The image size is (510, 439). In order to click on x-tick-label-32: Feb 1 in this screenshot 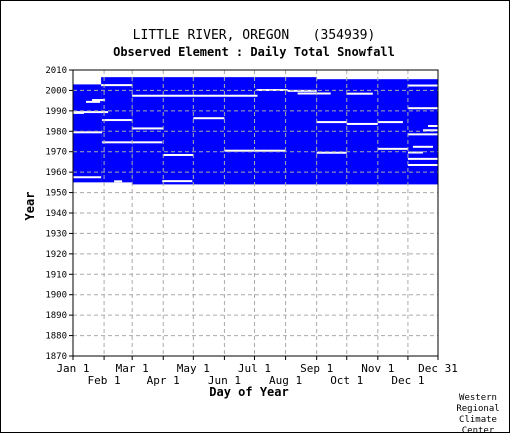, I will do `click(104, 380)`.